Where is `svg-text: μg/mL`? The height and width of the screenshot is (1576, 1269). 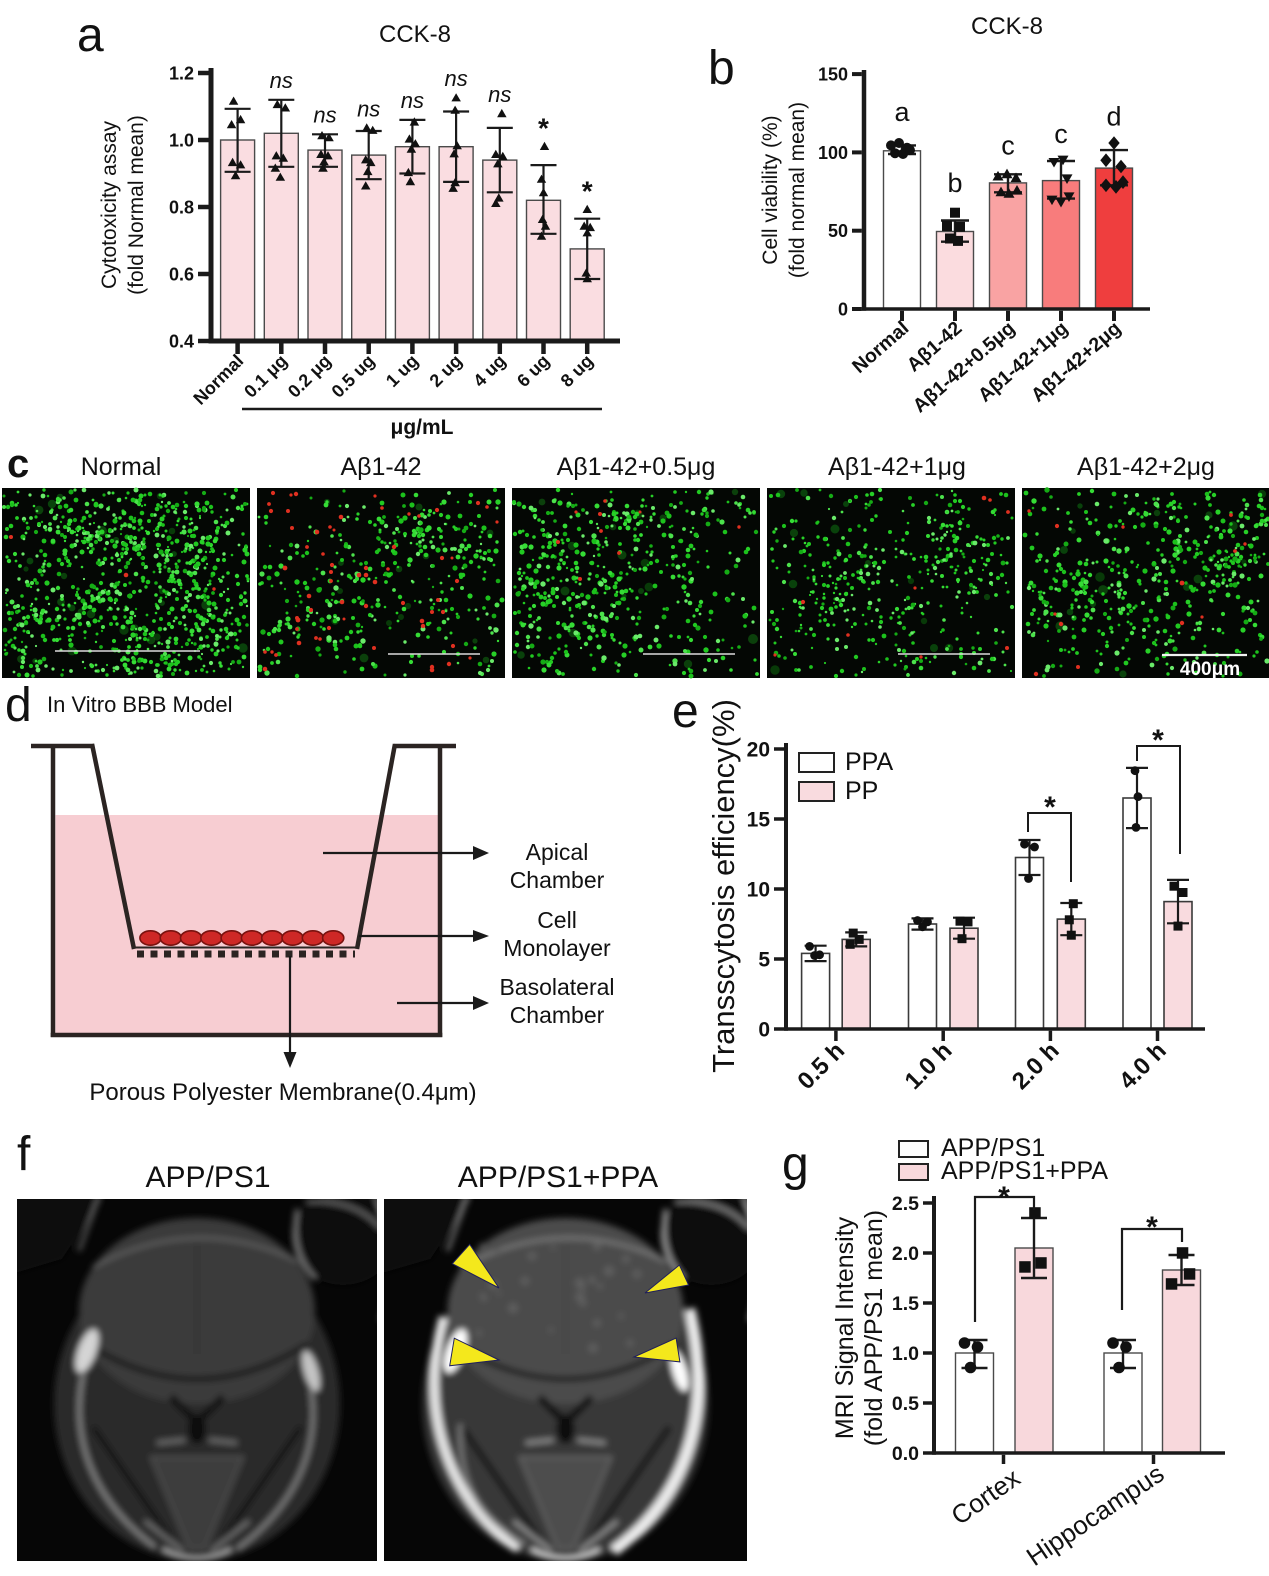 svg-text: μg/mL is located at coordinates (421, 427).